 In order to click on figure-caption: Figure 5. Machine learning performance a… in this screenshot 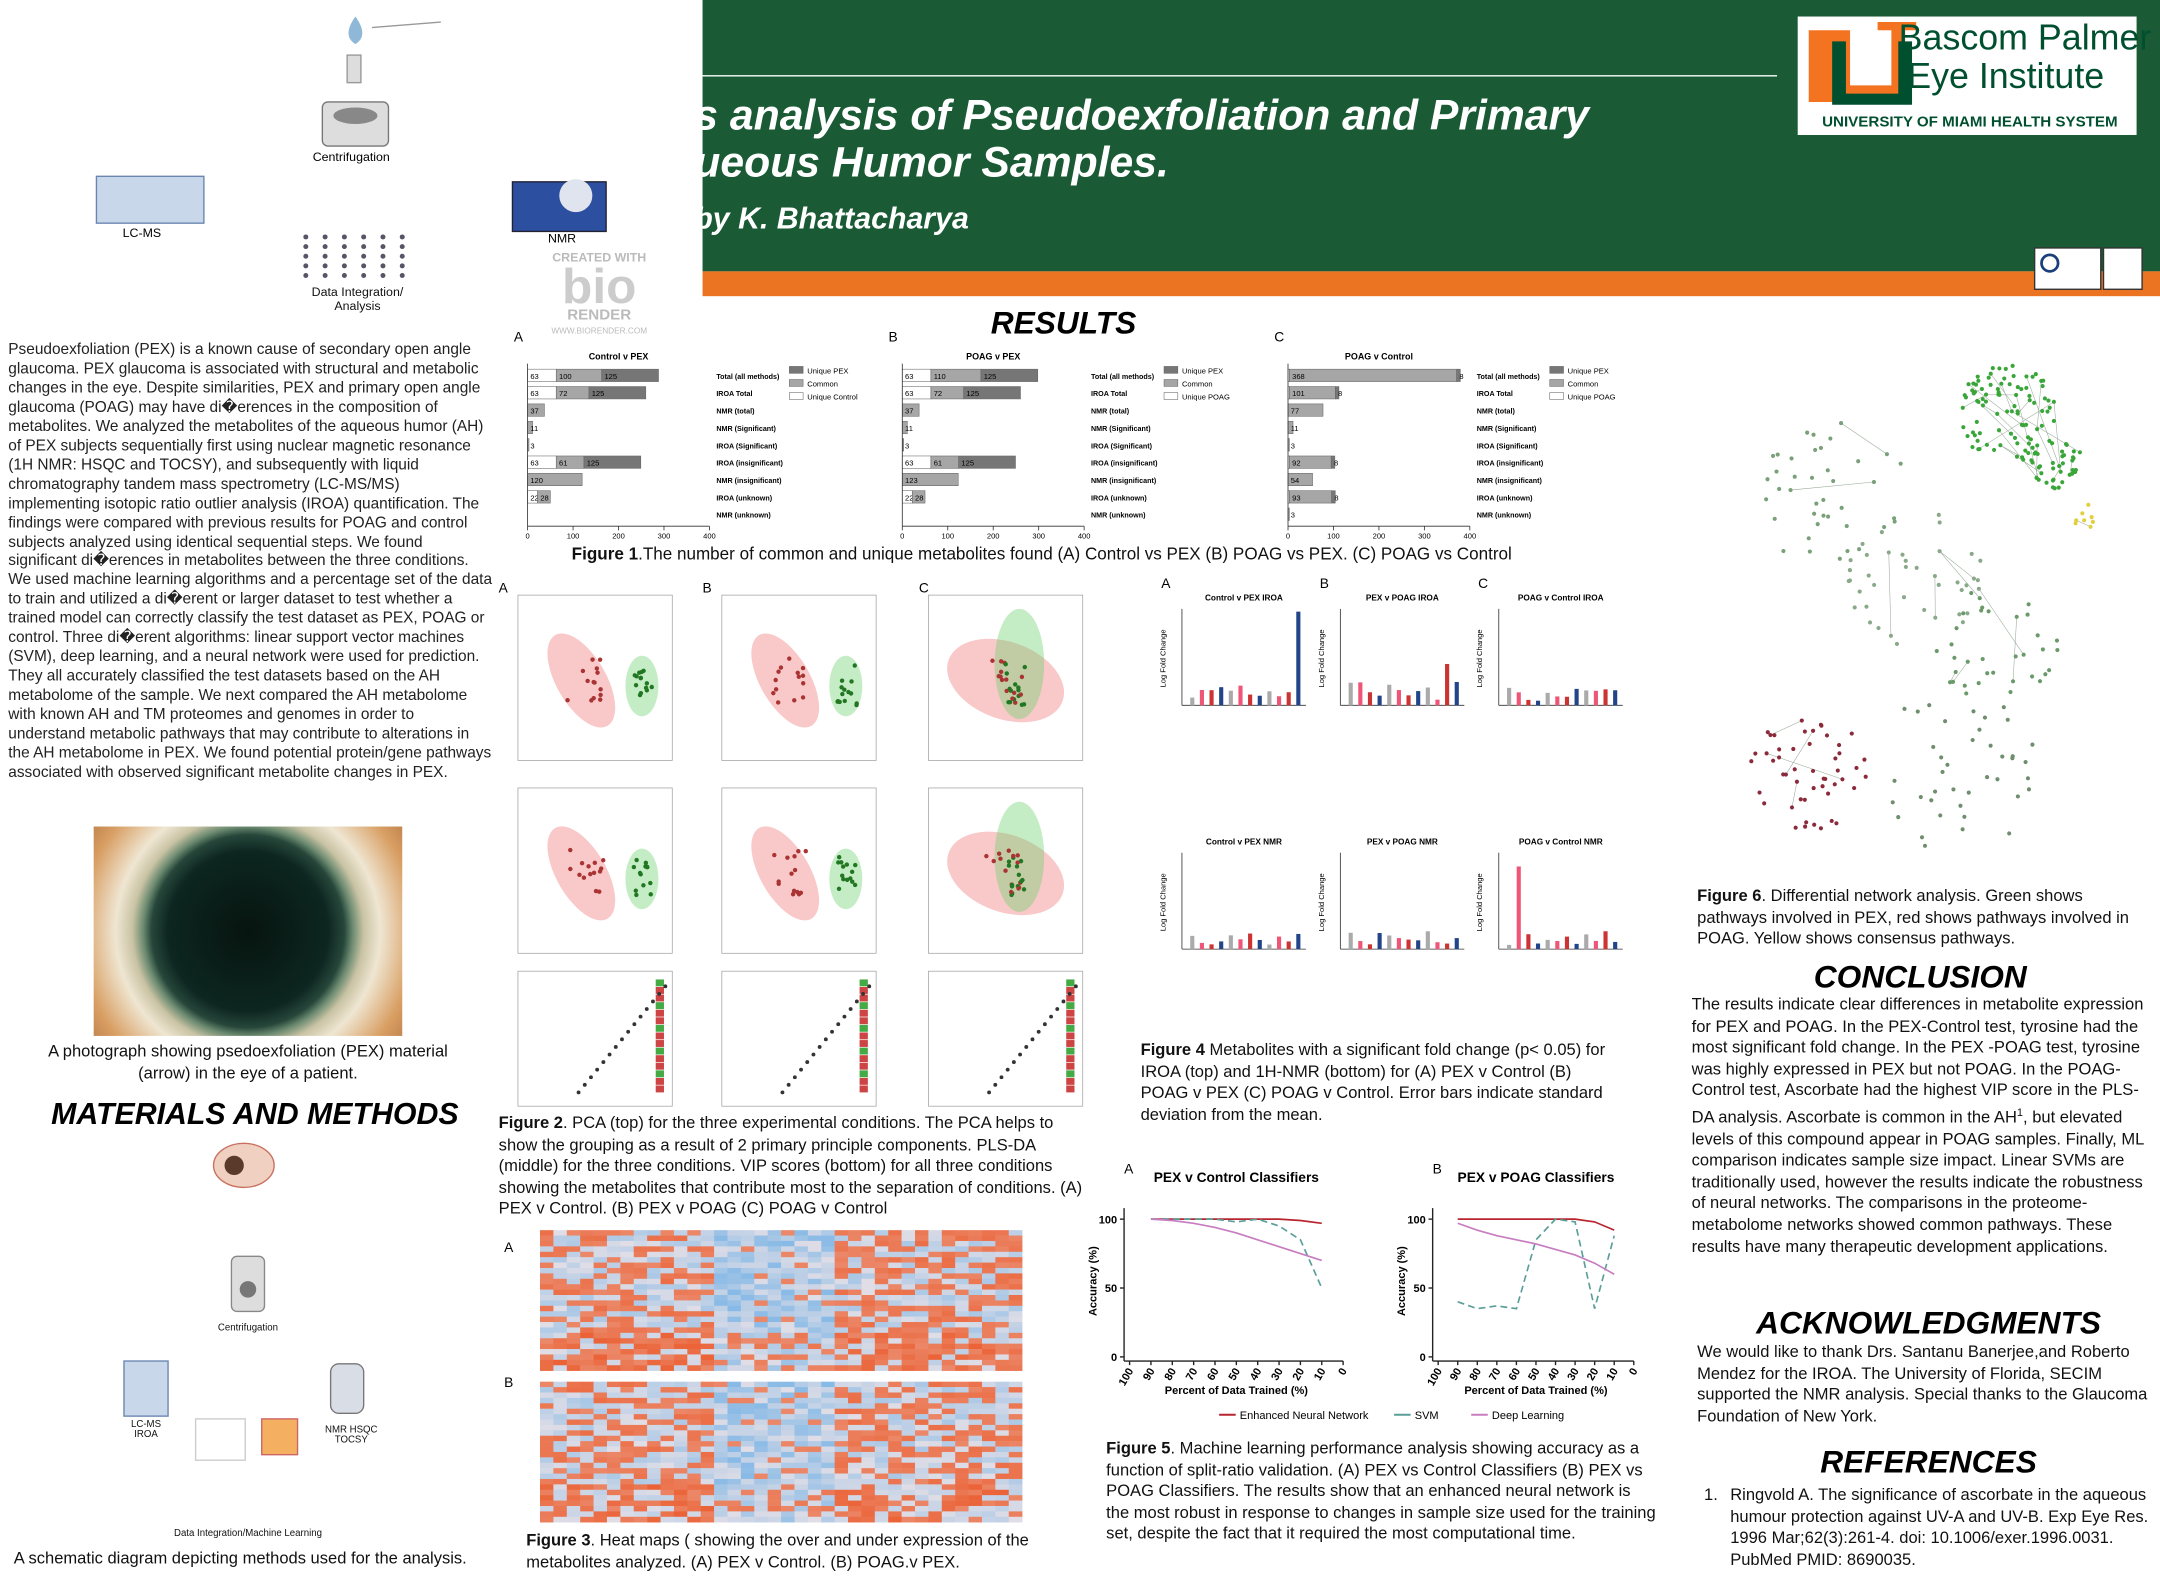, I will do `click(1381, 1491)`.